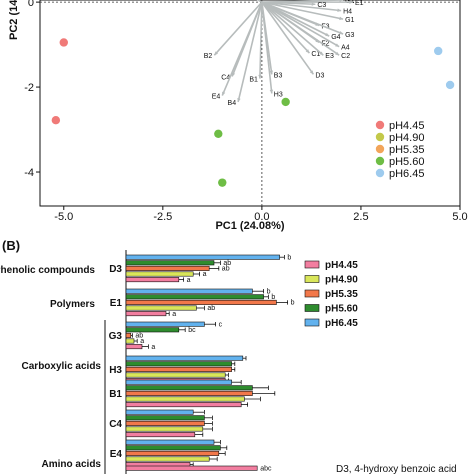  I want to click on significance-letter-G3-pH5.35: ab, so click(139, 336).